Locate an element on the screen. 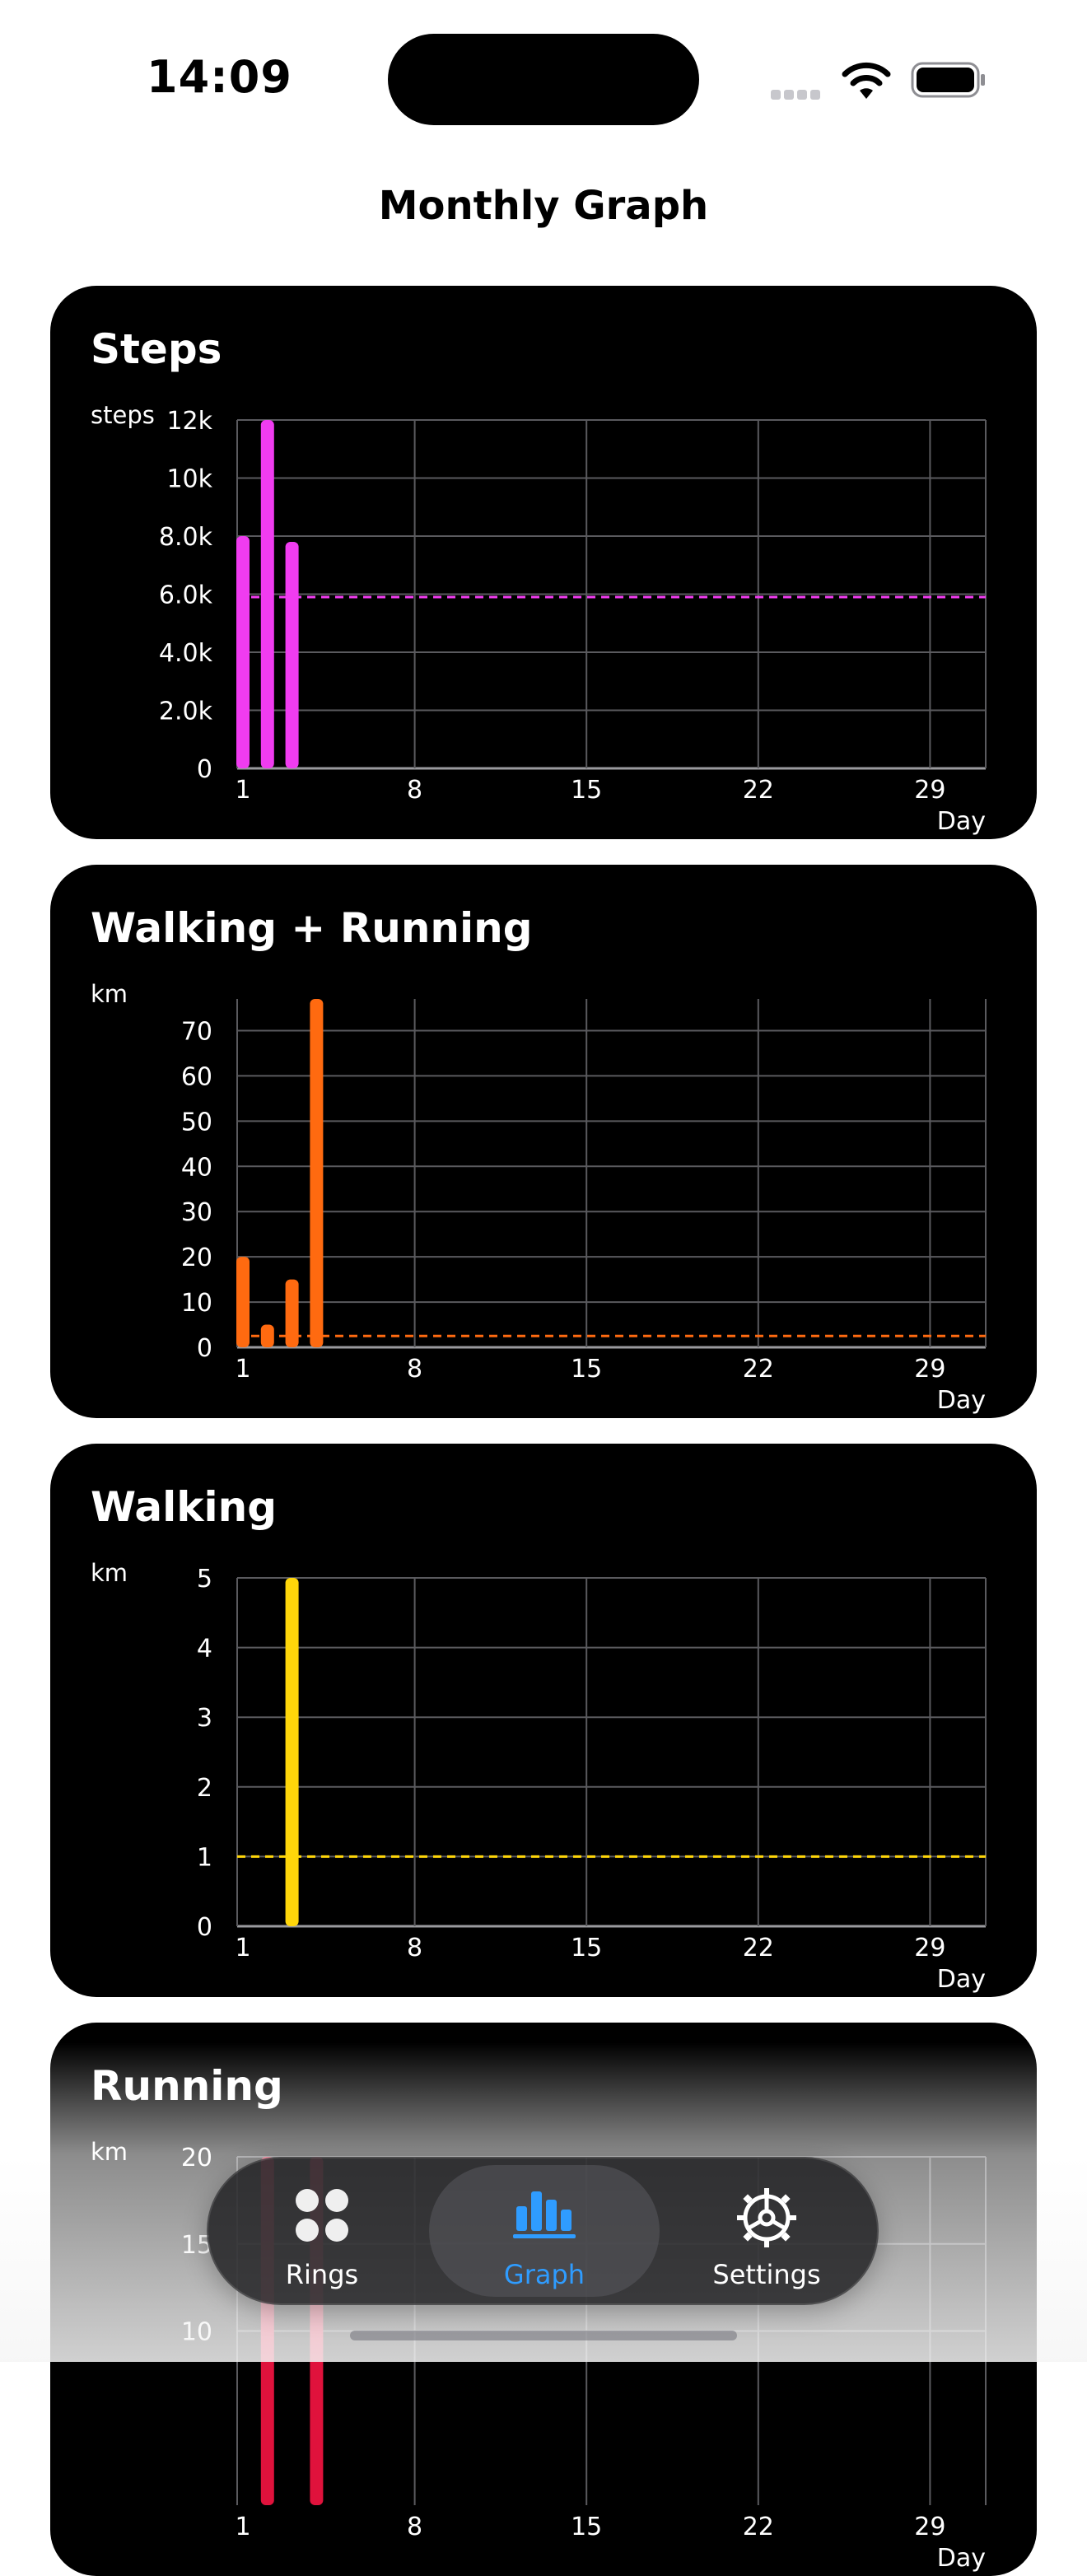 Image resolution: width=1087 pixels, height=2576 pixels. y-tick-label: 3 is located at coordinates (204, 1718).